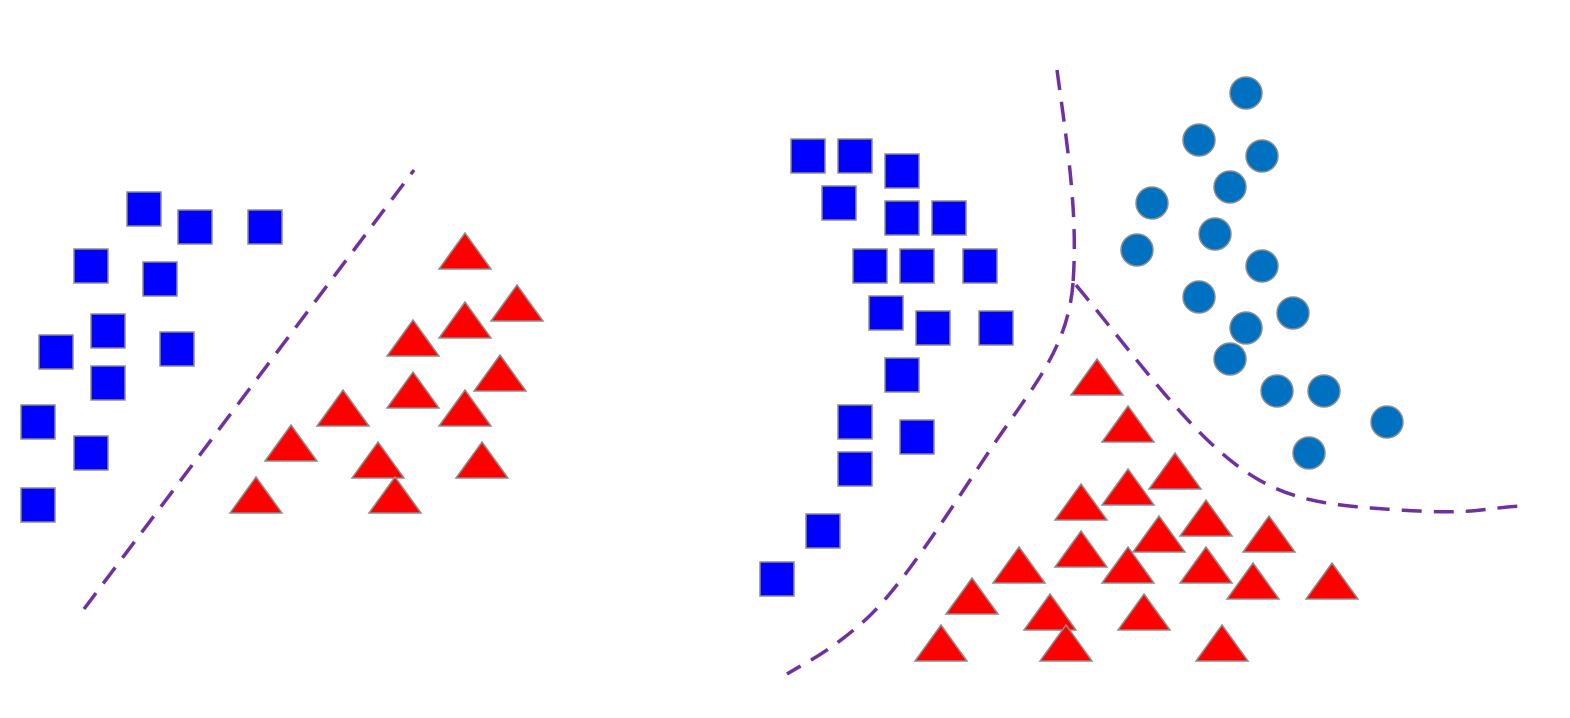 The image size is (1570, 718). I want to click on linear-decision-boundary, so click(249, 389).